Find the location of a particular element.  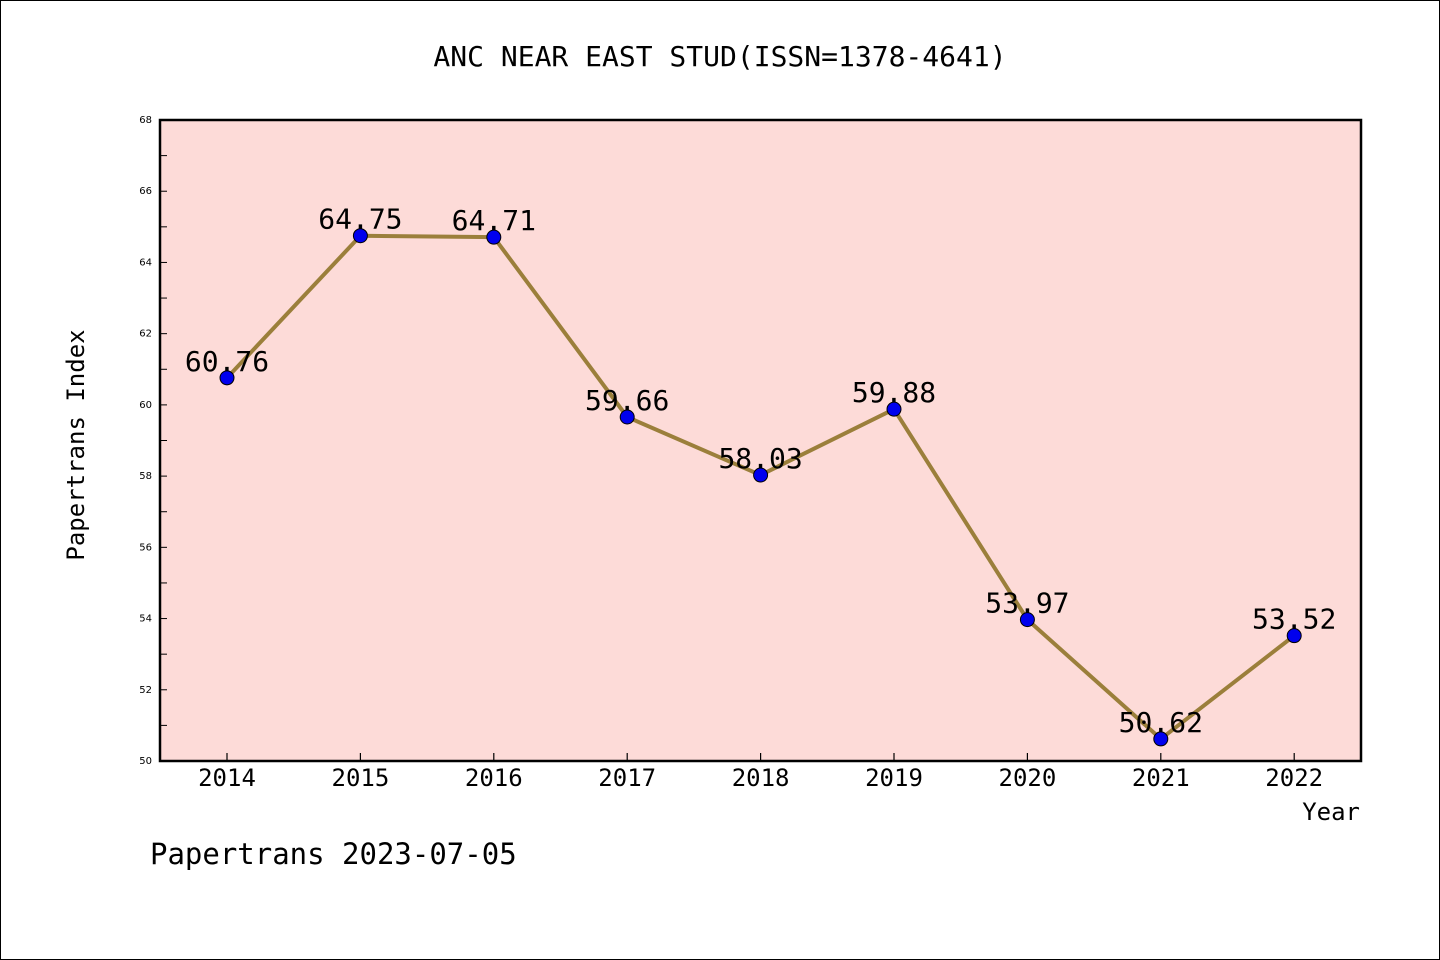

data-label: 59.66 is located at coordinates (627, 400).